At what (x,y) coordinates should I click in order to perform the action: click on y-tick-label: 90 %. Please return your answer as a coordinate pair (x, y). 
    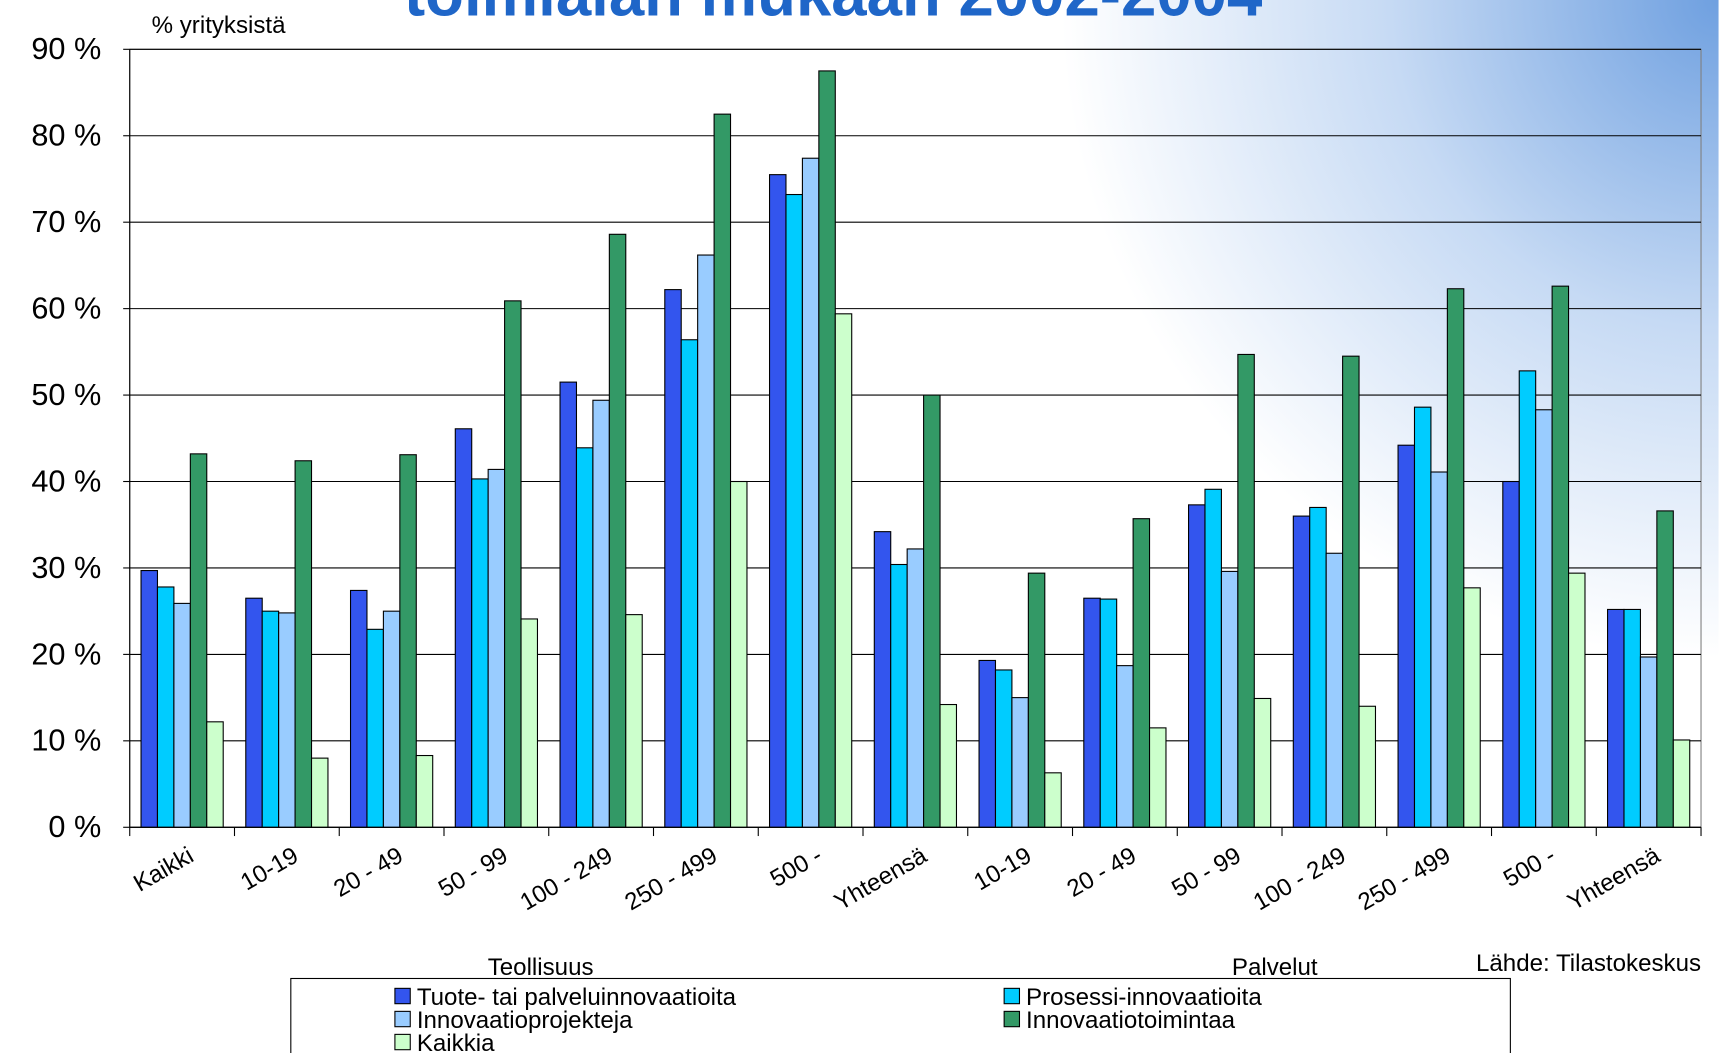
    Looking at the image, I should click on (66, 48).